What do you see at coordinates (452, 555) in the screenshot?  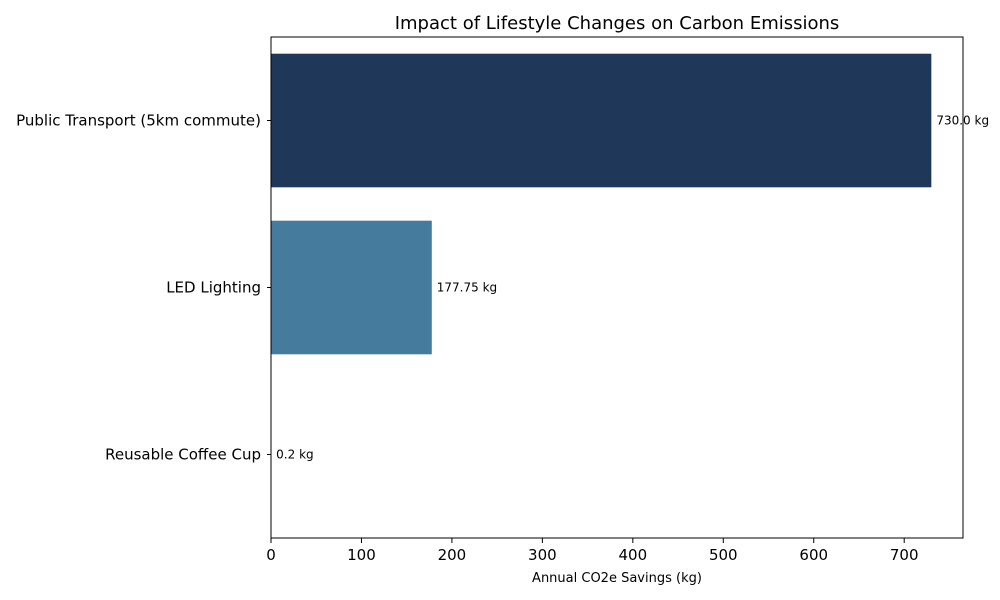 I see `x-tick-label: 200` at bounding box center [452, 555].